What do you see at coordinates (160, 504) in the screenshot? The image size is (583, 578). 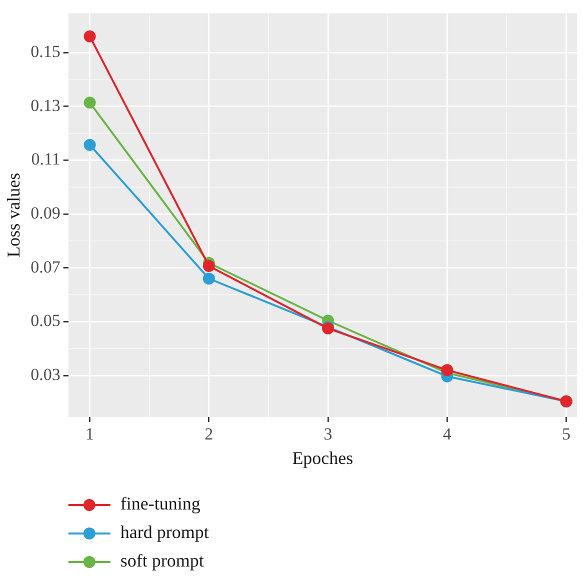 I see `legend-label: fine-tuning` at bounding box center [160, 504].